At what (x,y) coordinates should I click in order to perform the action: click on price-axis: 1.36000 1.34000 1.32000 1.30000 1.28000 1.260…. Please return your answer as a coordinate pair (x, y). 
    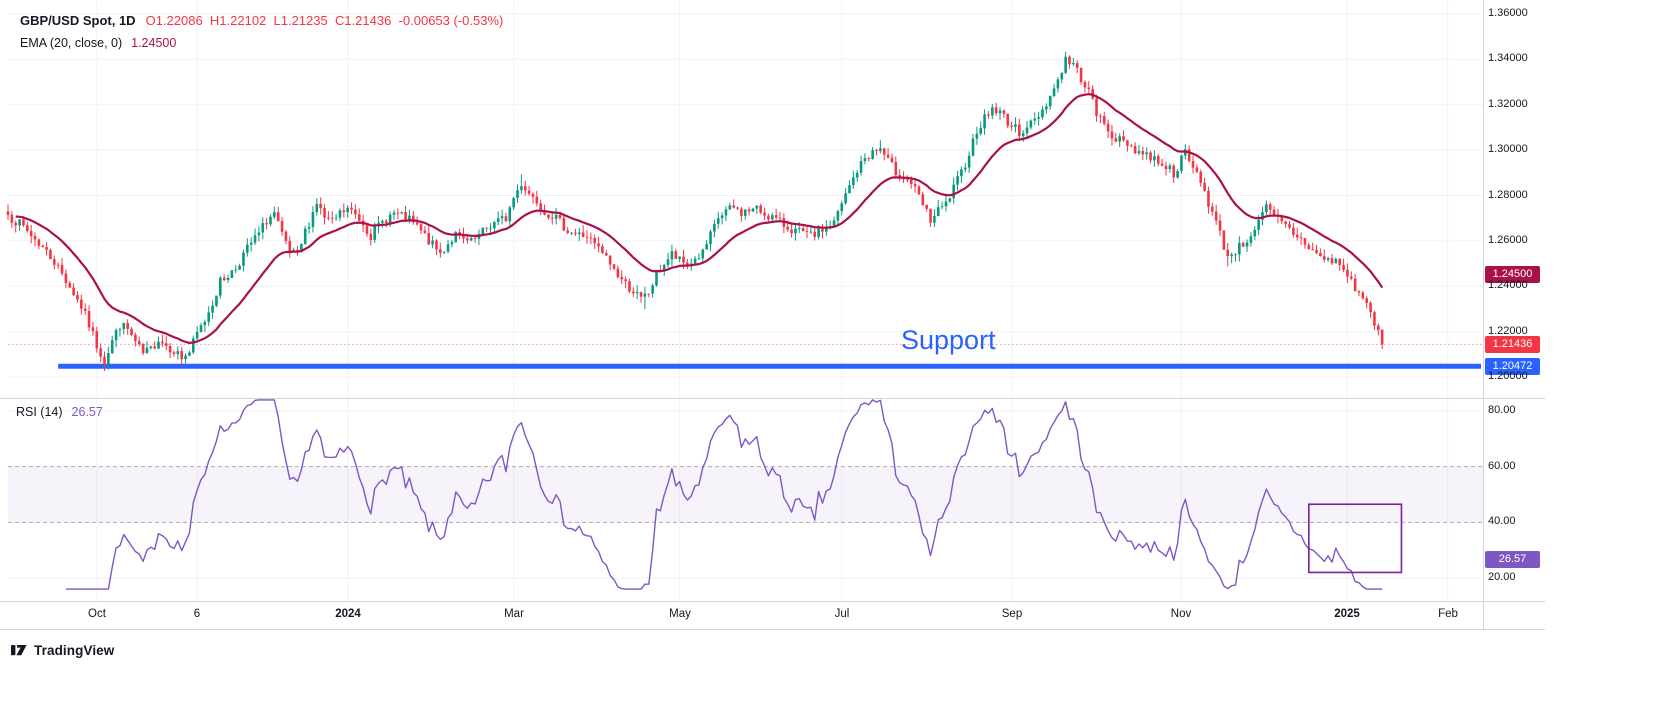
    Looking at the image, I should click on (1514, 315).